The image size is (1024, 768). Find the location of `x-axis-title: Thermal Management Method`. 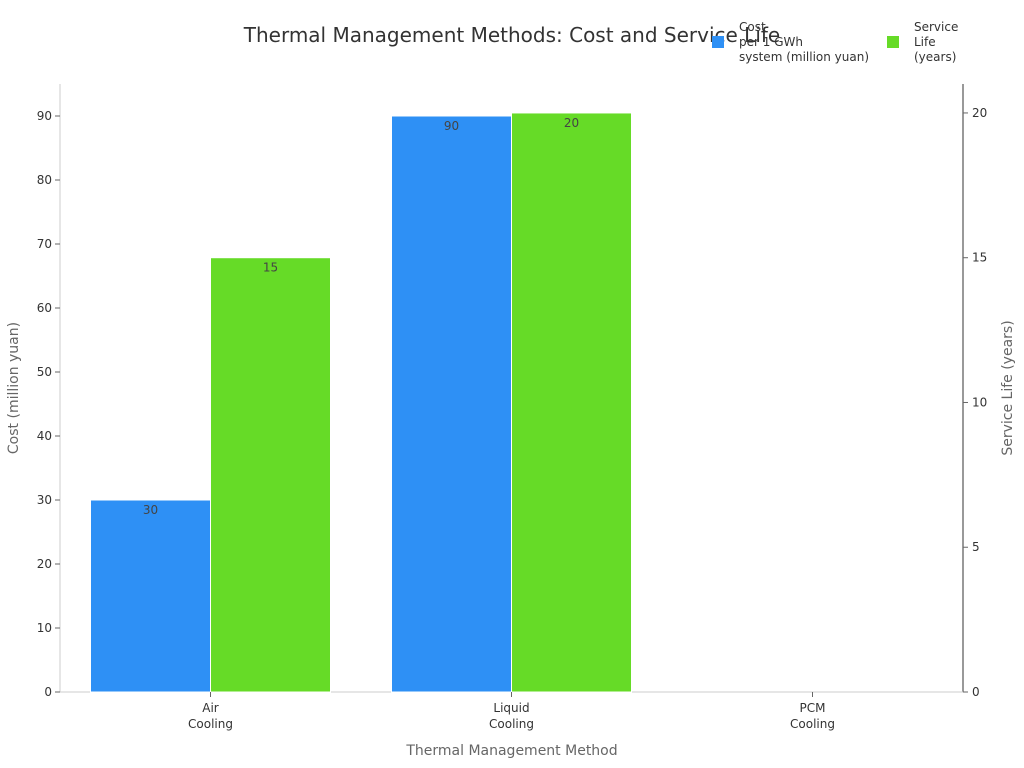

x-axis-title: Thermal Management Method is located at coordinates (511, 751).